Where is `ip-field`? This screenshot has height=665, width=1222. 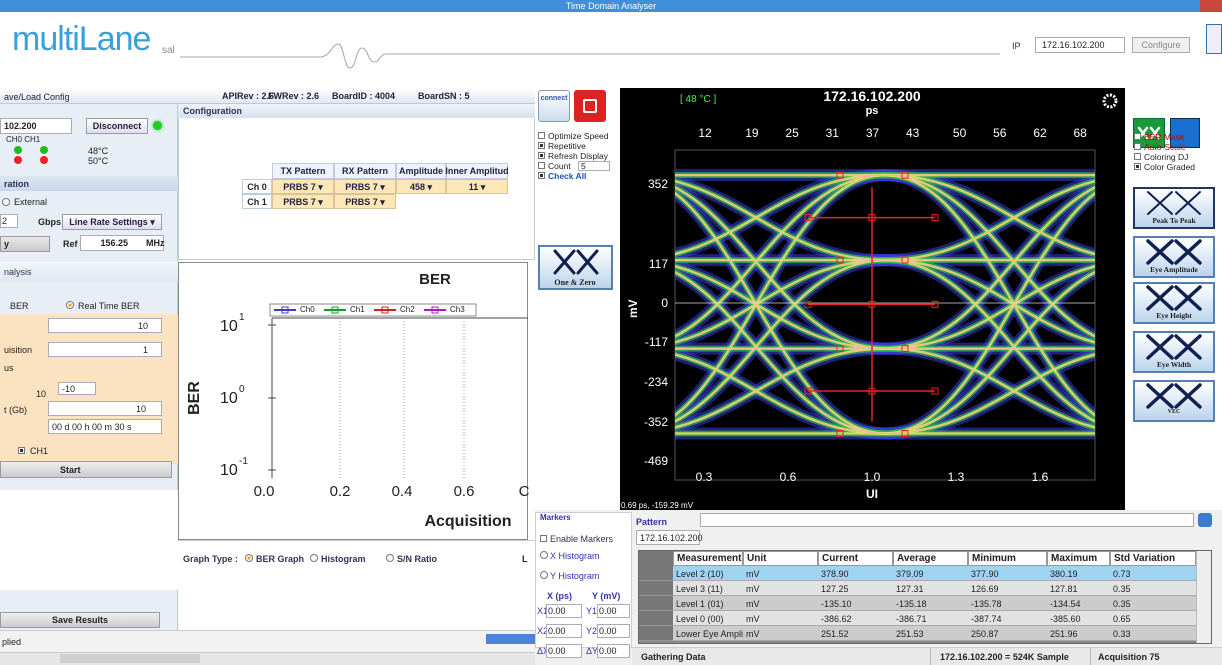
ip-field is located at coordinates (36, 126).